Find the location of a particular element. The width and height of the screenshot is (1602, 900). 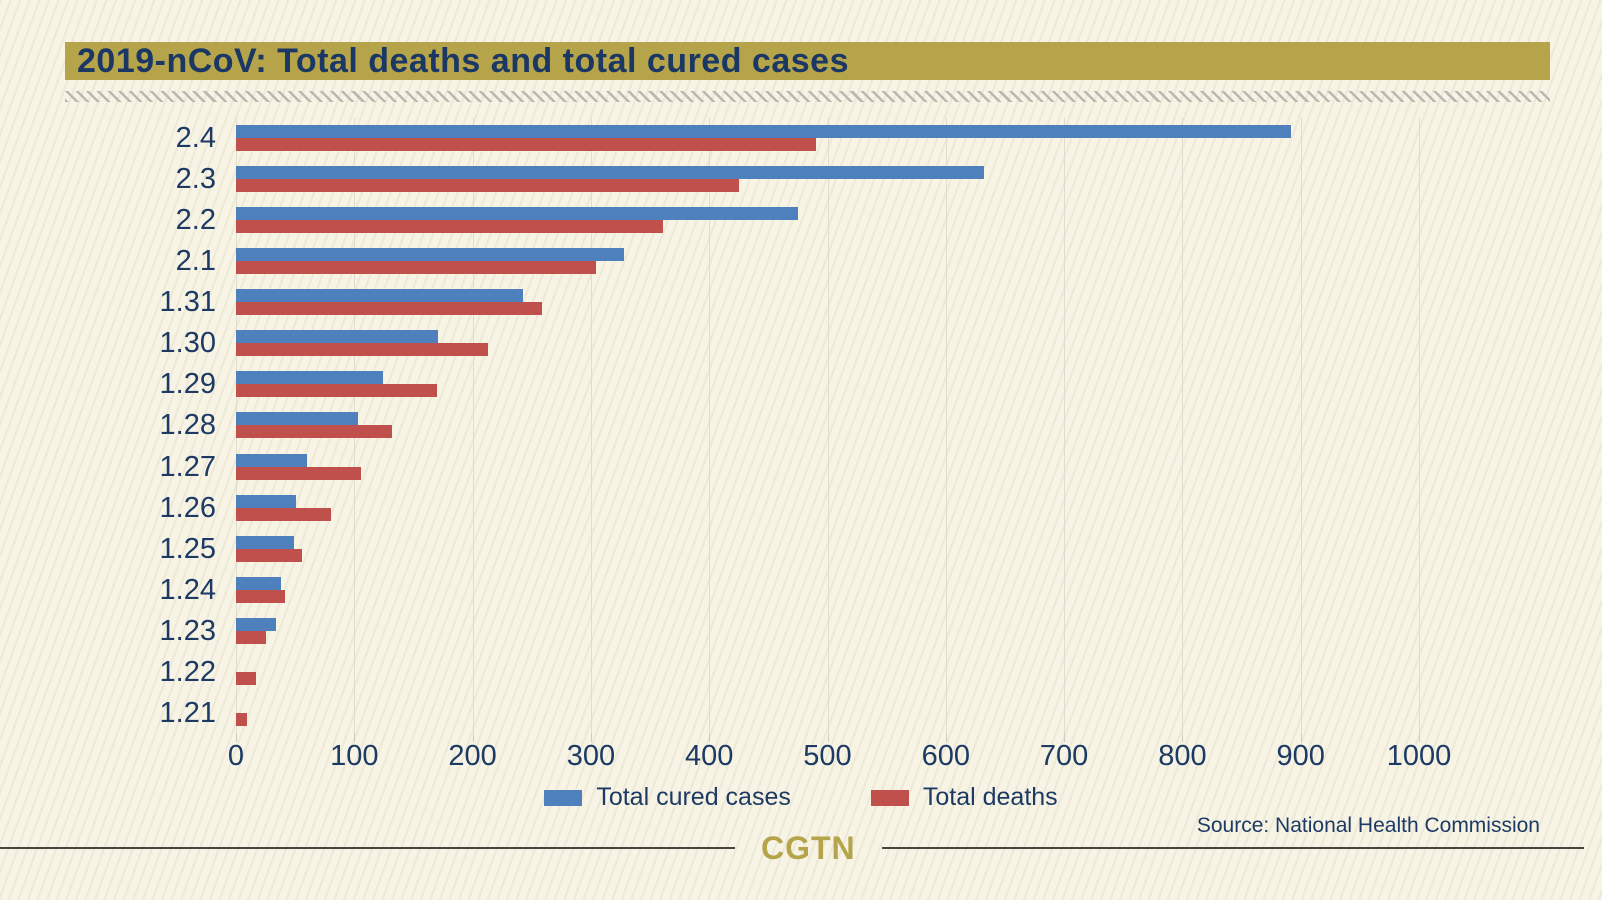

x-tick-label: 700 is located at coordinates (1064, 756).